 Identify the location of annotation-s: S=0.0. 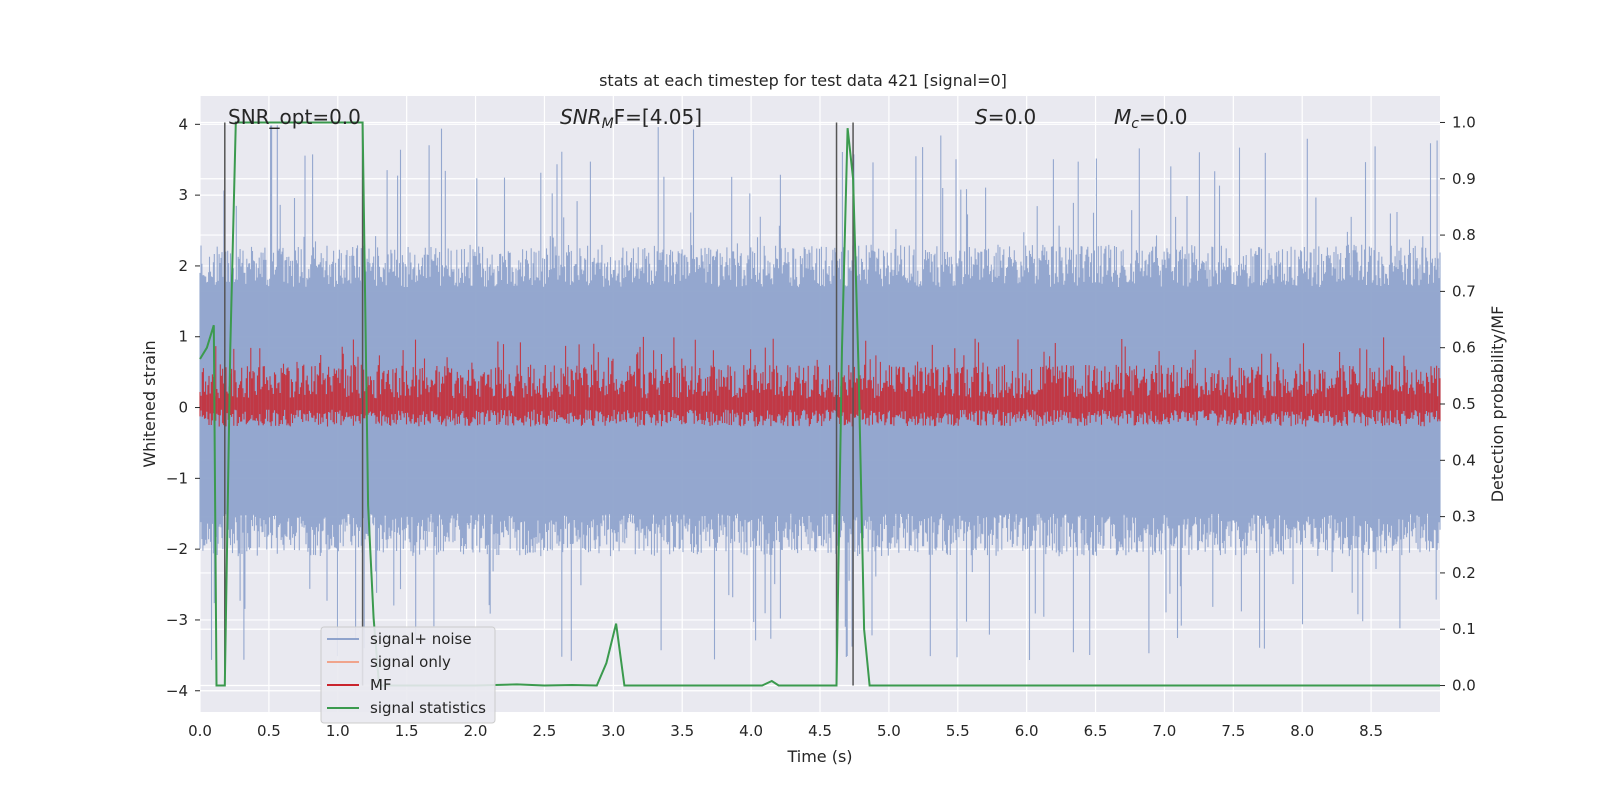
(1005, 117).